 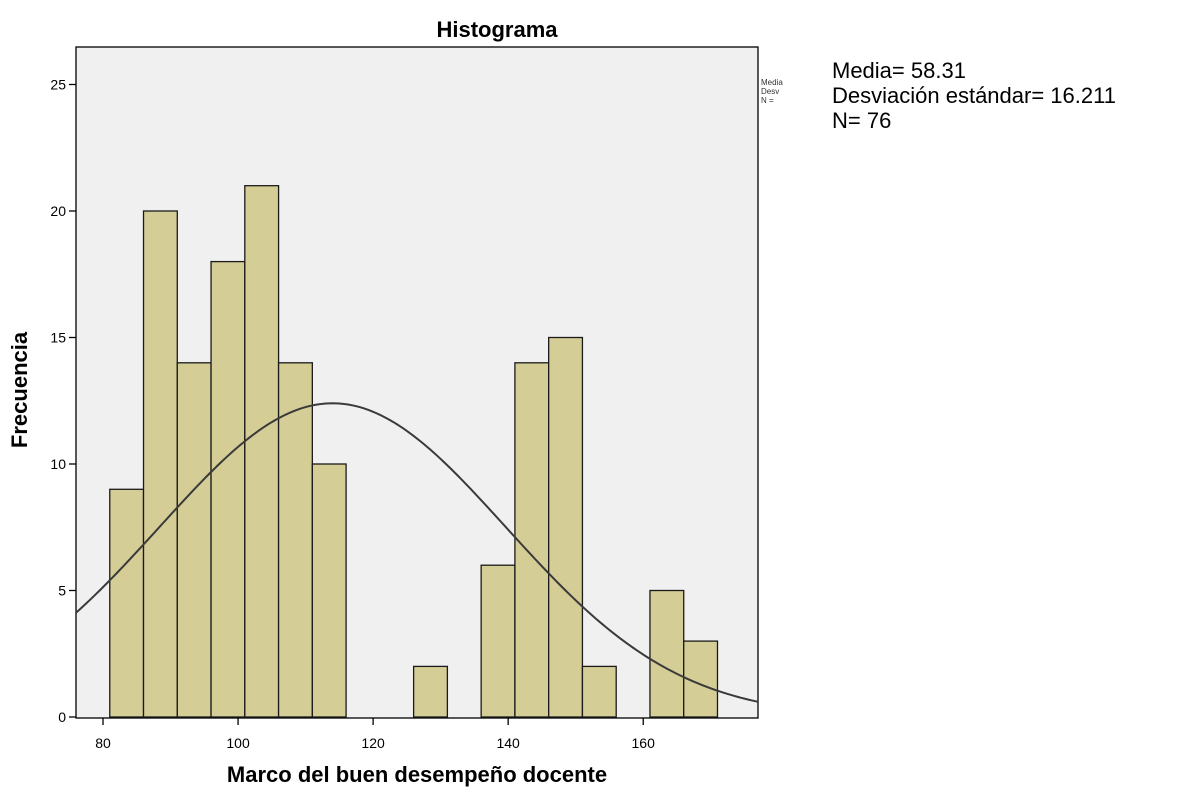 I want to click on stat-desviacion: Desviación estándar= 16.211, so click(x=974, y=95).